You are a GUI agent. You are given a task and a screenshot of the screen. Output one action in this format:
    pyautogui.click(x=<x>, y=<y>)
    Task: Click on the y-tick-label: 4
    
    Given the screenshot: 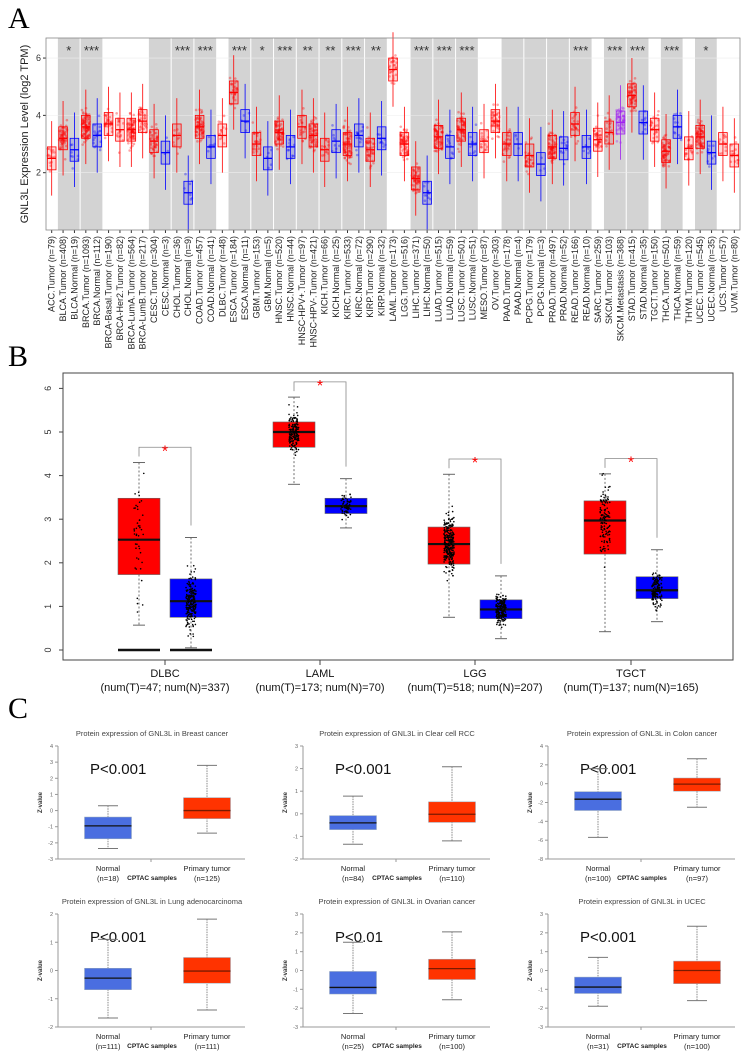 What is the action you would take?
    pyautogui.click(x=51, y=747)
    